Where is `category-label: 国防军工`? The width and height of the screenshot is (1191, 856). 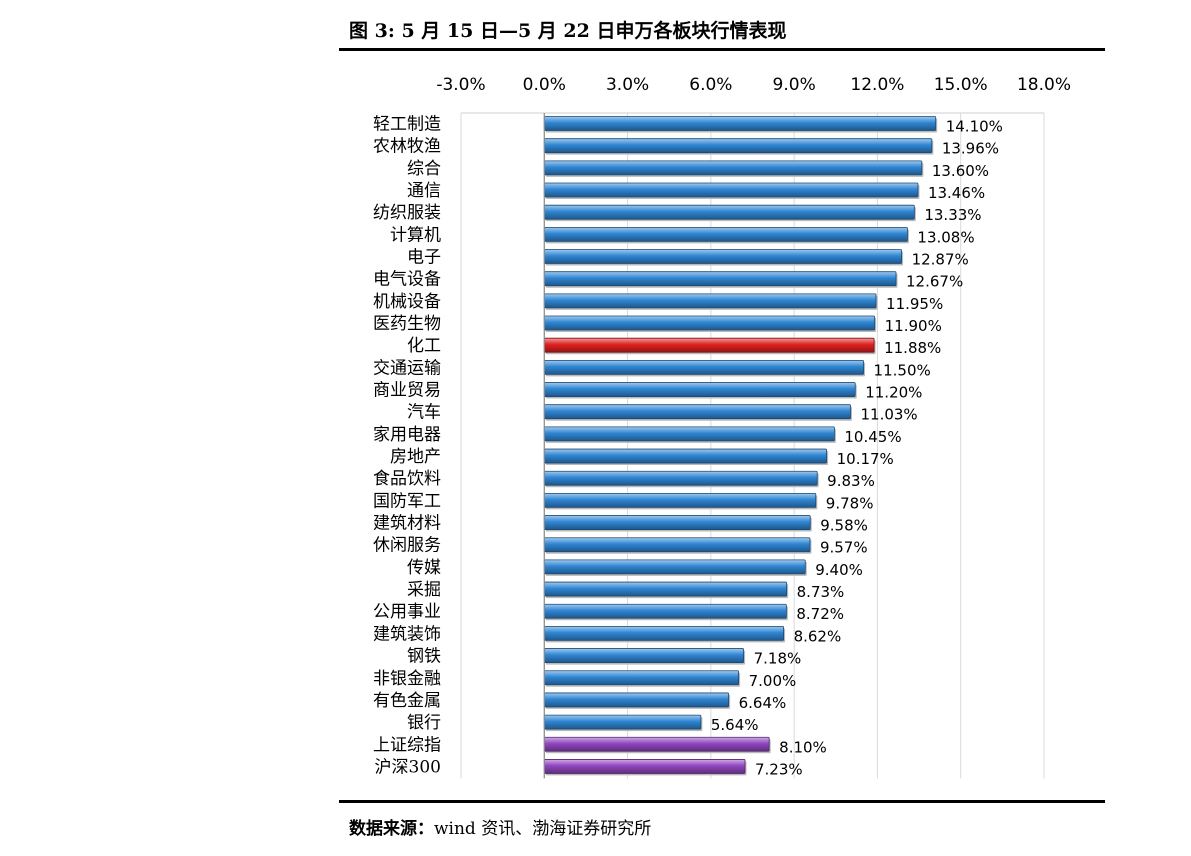
category-label: 国防军工 is located at coordinates (407, 501).